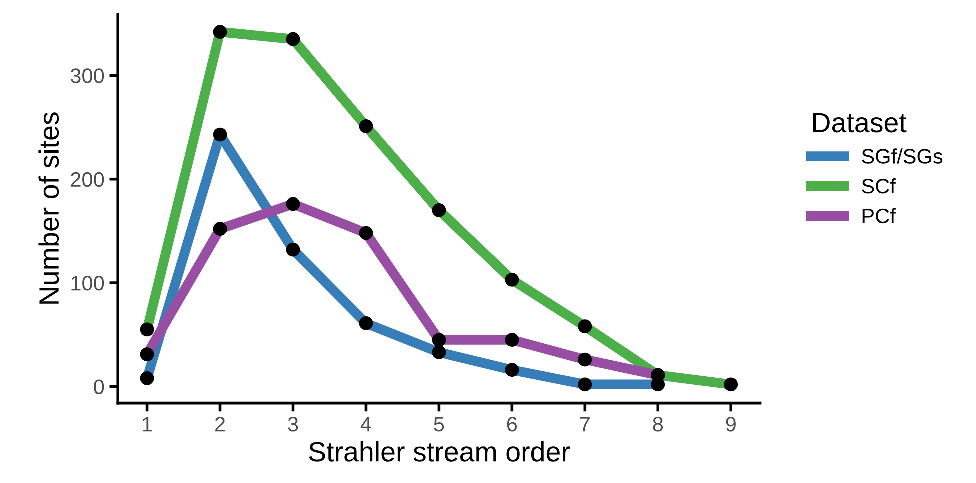  I want to click on legend-label: SGf/SGs, so click(902, 156).